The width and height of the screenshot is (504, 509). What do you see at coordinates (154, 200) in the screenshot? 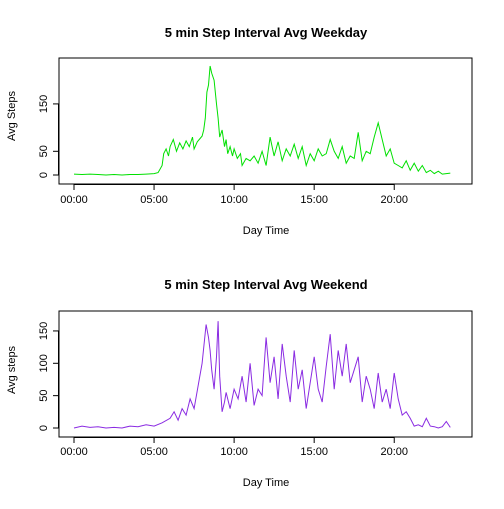
I see `weekday-x-tick-label: 05:00` at bounding box center [154, 200].